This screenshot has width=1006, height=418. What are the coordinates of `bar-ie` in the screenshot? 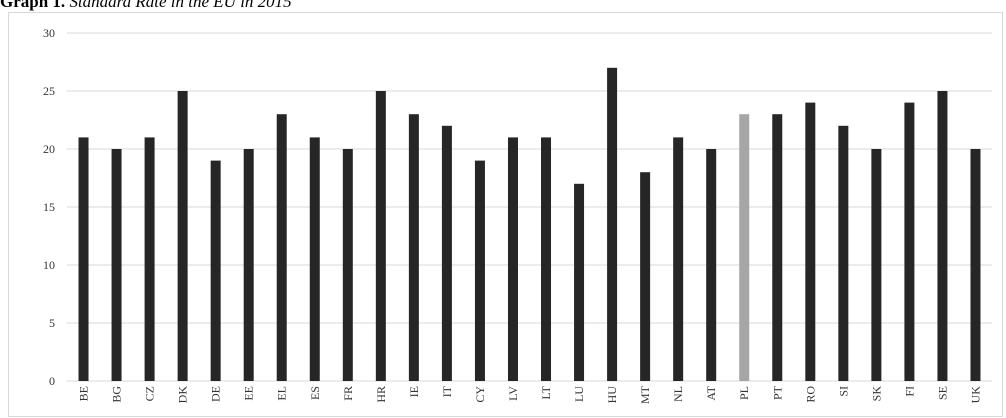 It's located at (413, 247).